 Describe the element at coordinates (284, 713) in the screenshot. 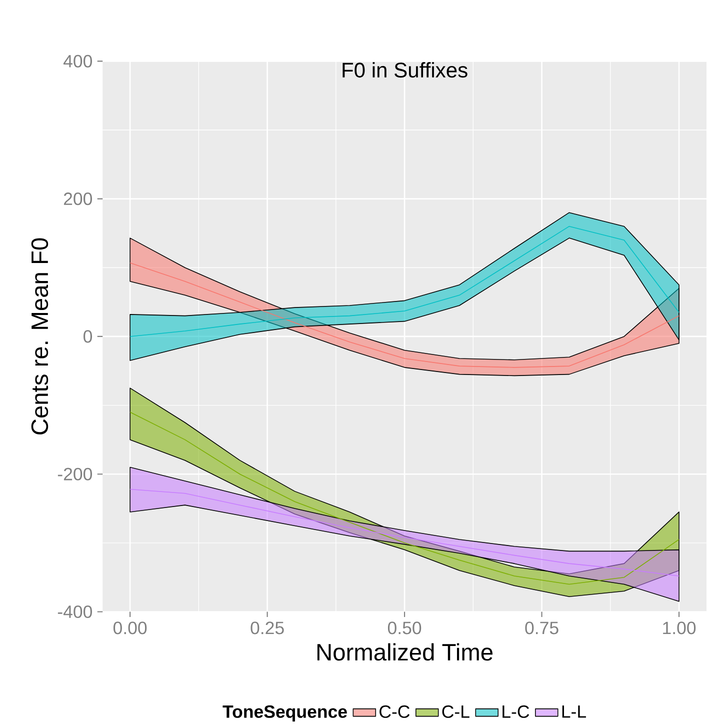

I see `legend-title: ToneSequence` at that location.